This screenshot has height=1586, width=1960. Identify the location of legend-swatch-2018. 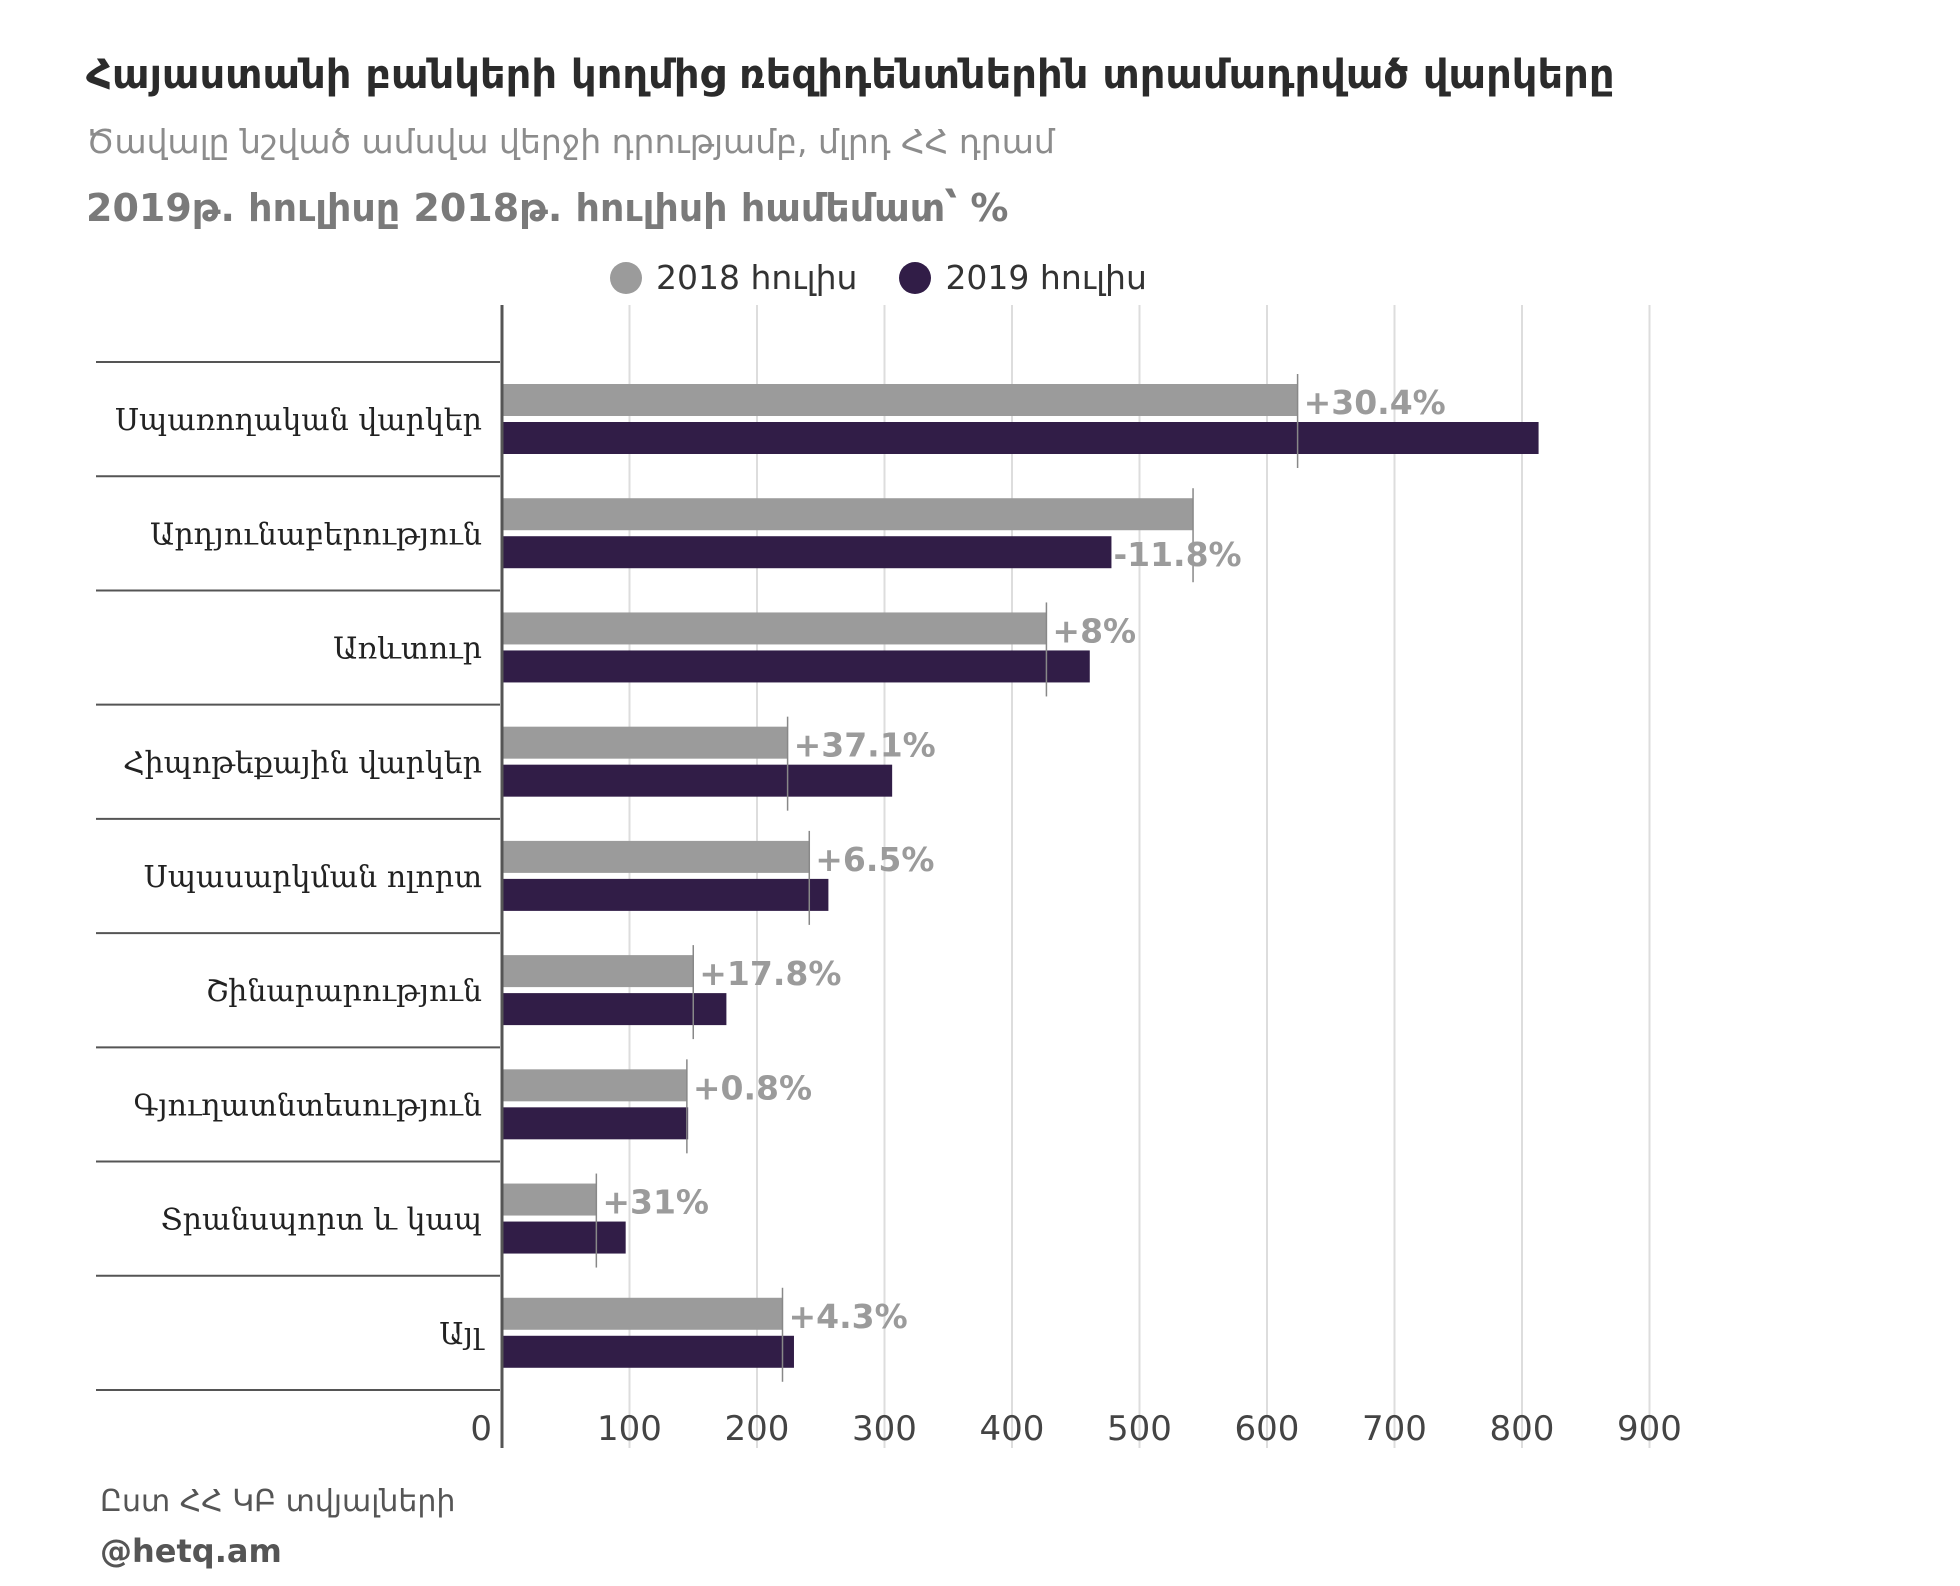
(626, 277).